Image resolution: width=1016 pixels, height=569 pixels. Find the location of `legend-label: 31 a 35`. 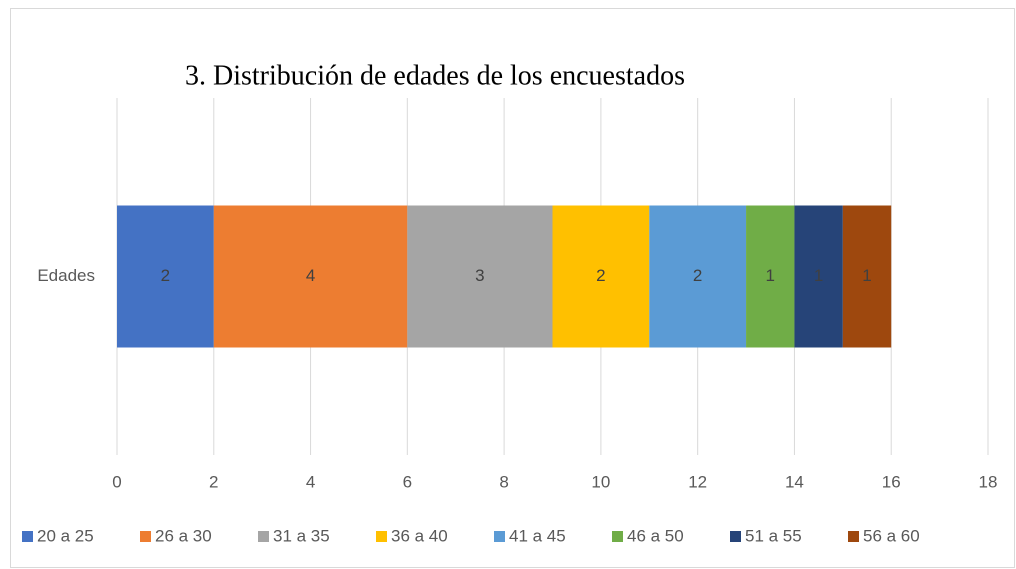

legend-label: 31 a 35 is located at coordinates (301, 535).